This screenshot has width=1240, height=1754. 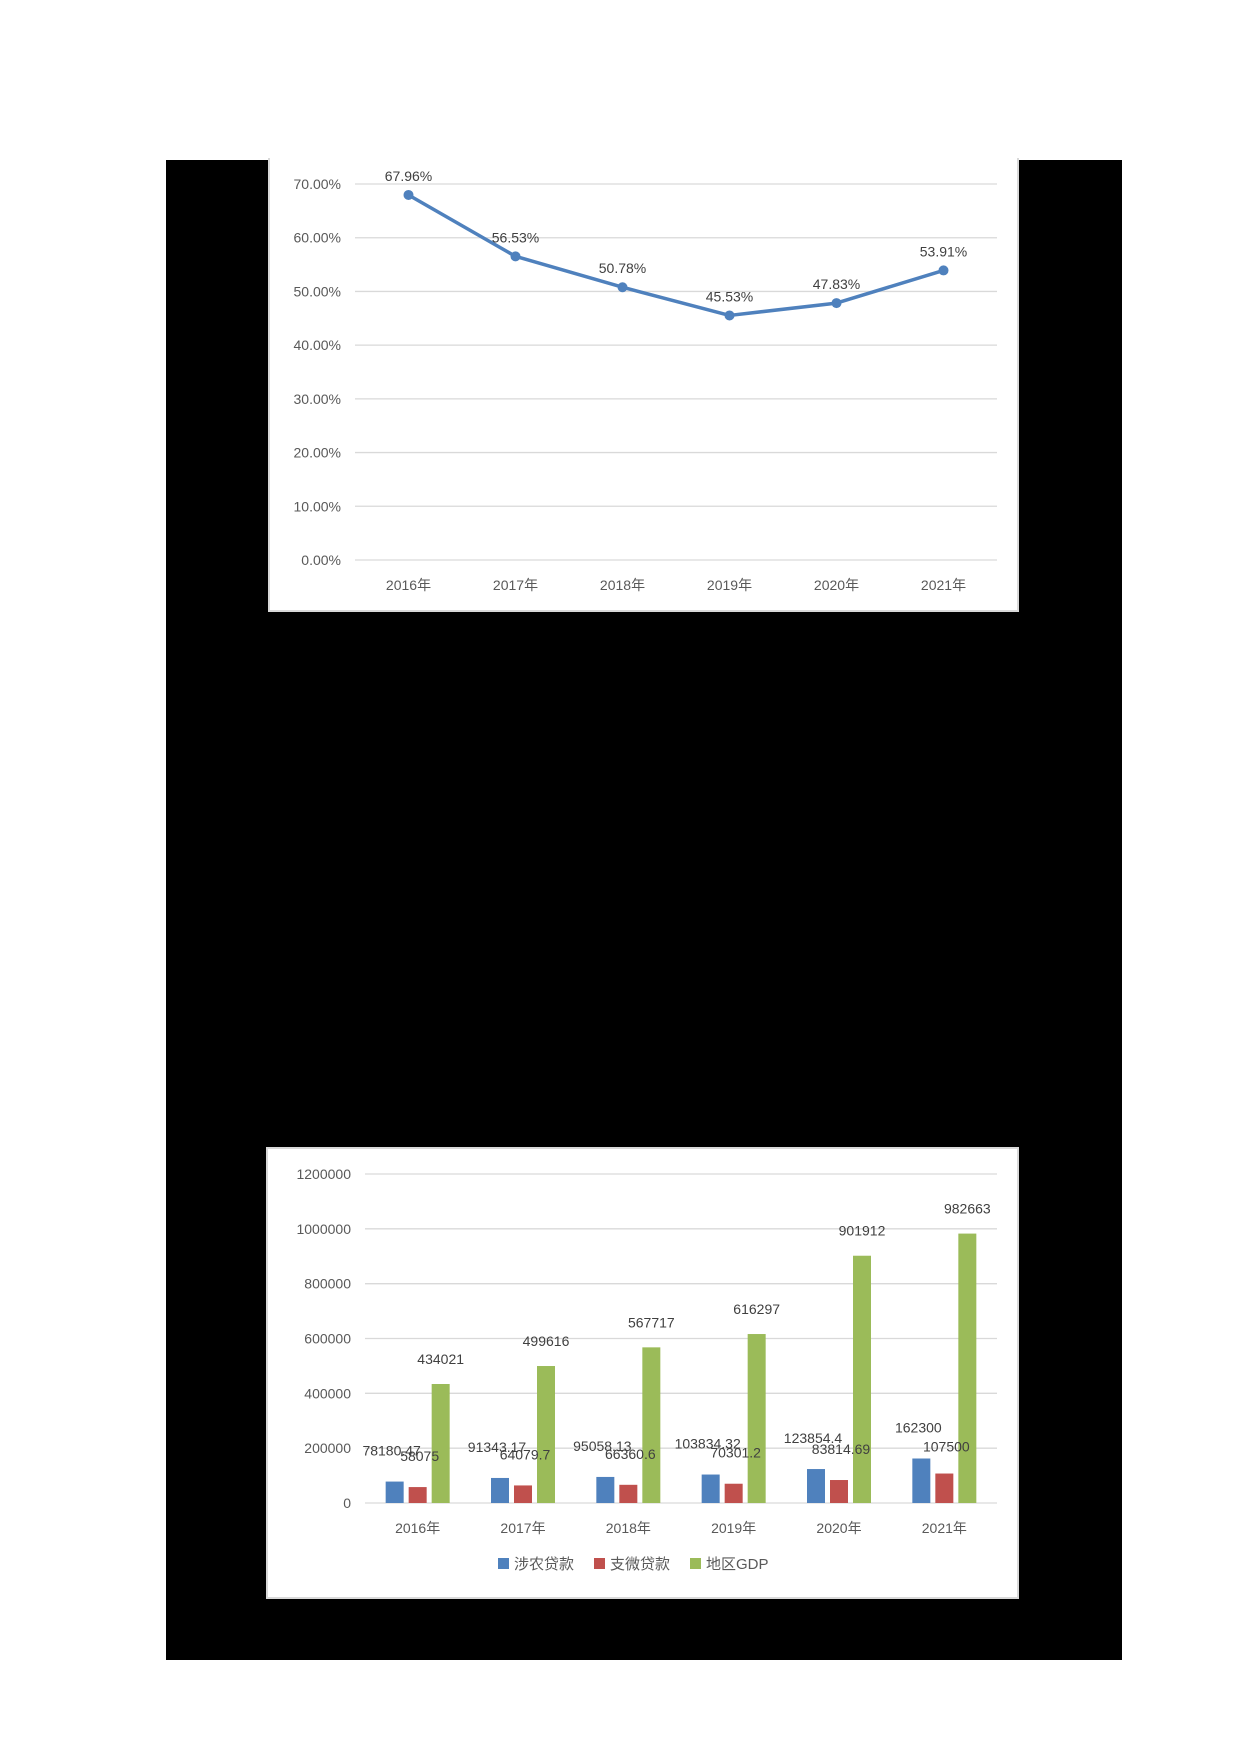 What do you see at coordinates (918, 1428) in the screenshot?
I see `data-label: 162300` at bounding box center [918, 1428].